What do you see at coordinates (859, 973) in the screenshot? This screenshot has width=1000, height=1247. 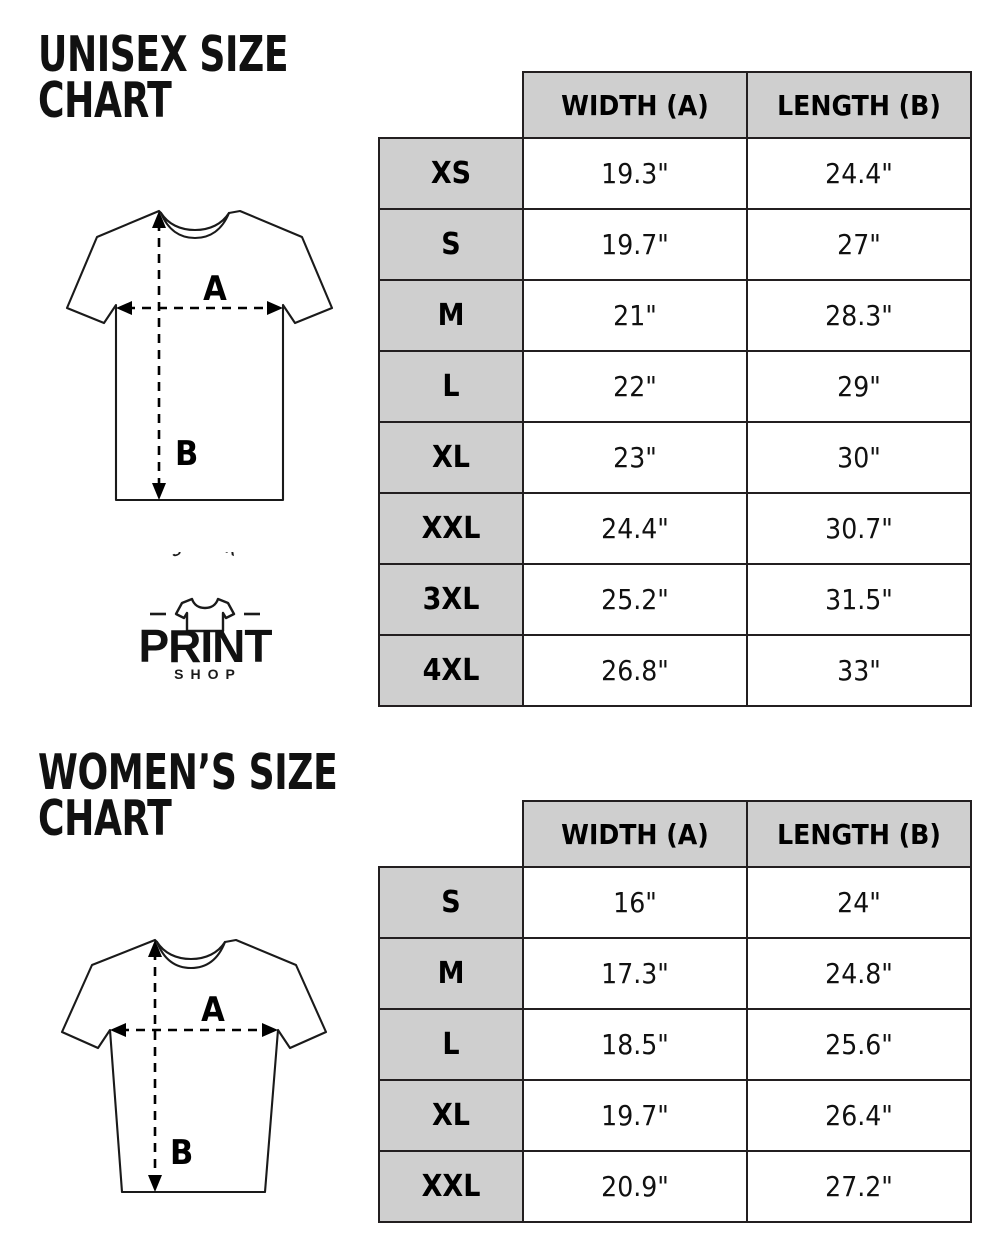 I see `length-value-cell: 24.8"` at bounding box center [859, 973].